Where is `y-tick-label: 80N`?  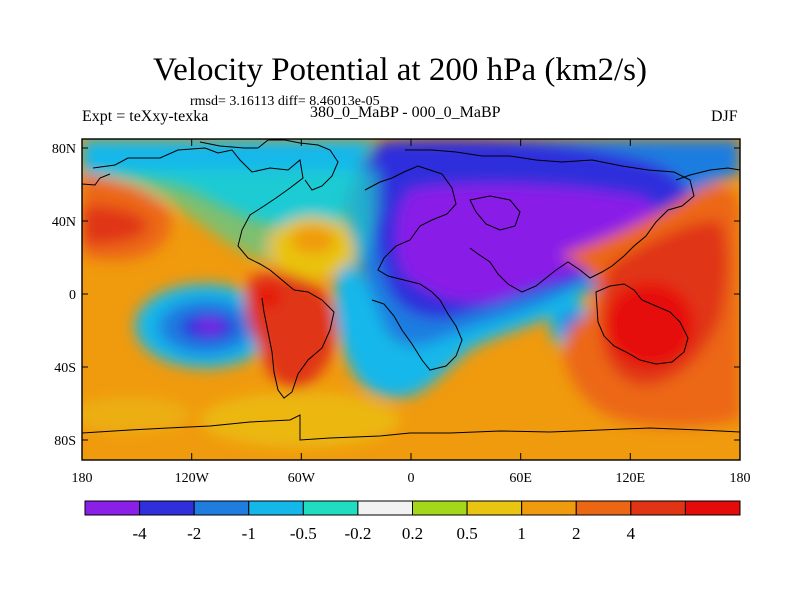 y-tick-label: 80N is located at coordinates (64, 149).